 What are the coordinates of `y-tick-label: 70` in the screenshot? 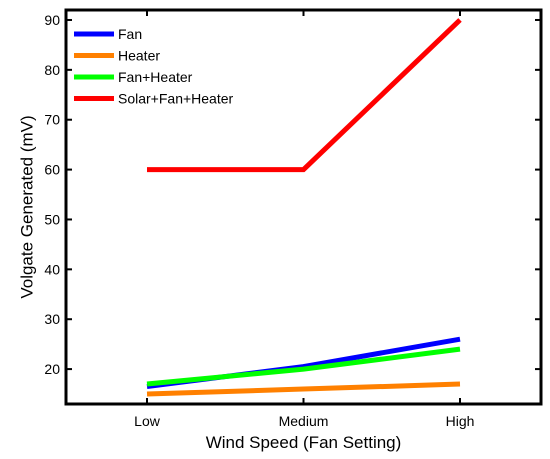 It's located at (52, 120).